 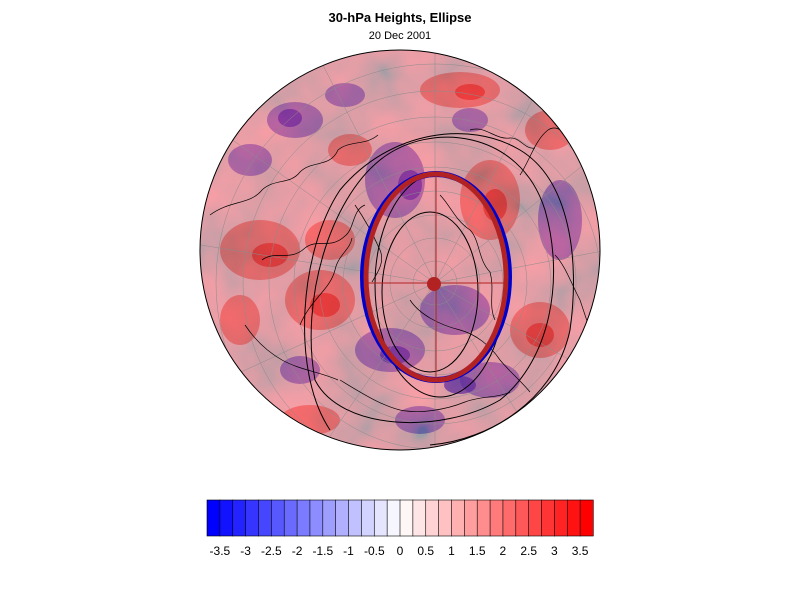 I want to click on colorbar: -3.5 -3 -2.5 -2 -1.5 -1 -0.5 0 0.5 1 1.5 2 2.5 3 3.5, so click(x=400, y=528).